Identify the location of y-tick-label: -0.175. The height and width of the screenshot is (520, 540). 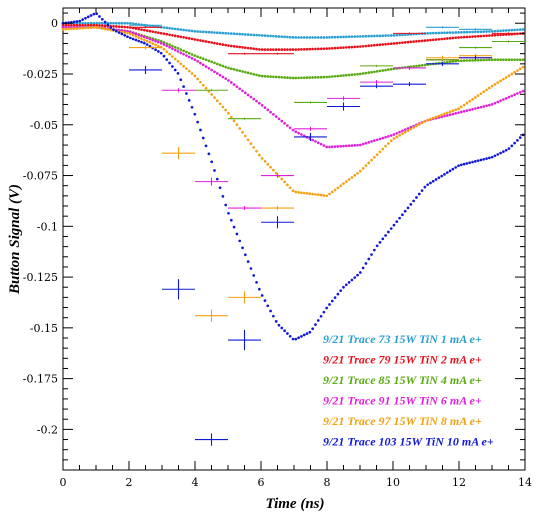
(40, 379).